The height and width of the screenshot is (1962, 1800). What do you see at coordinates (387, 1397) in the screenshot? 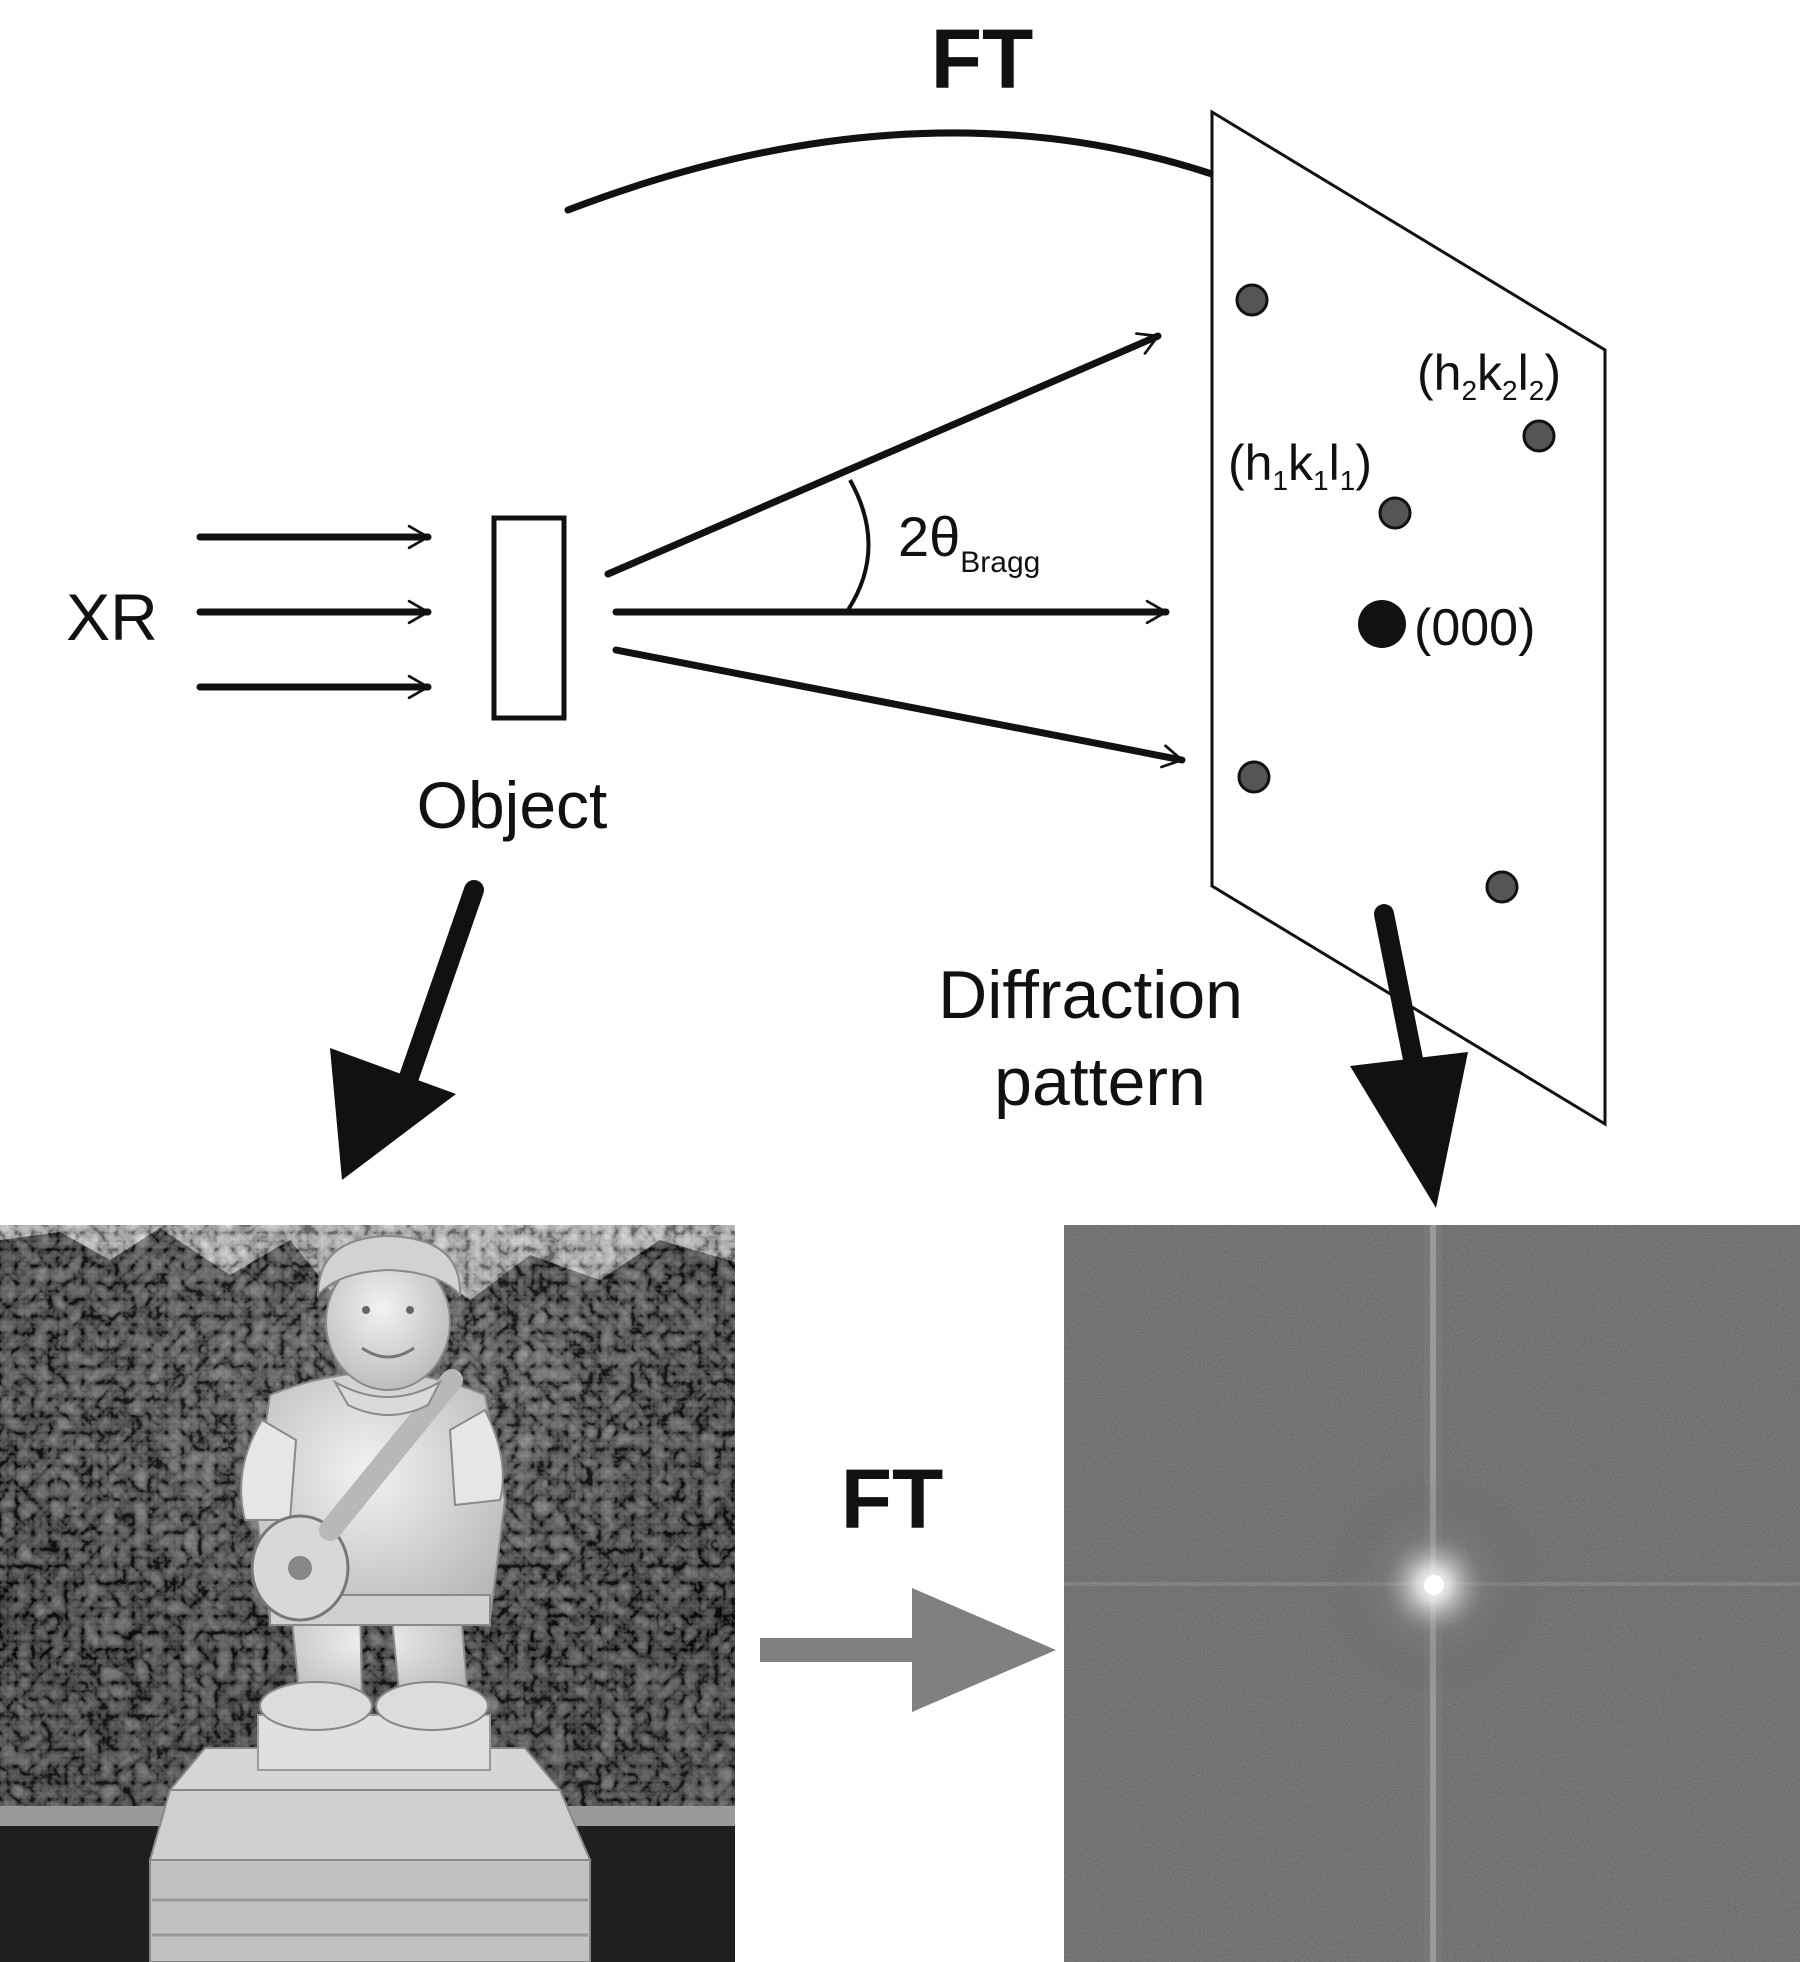
I see `statue-collar` at bounding box center [387, 1397].